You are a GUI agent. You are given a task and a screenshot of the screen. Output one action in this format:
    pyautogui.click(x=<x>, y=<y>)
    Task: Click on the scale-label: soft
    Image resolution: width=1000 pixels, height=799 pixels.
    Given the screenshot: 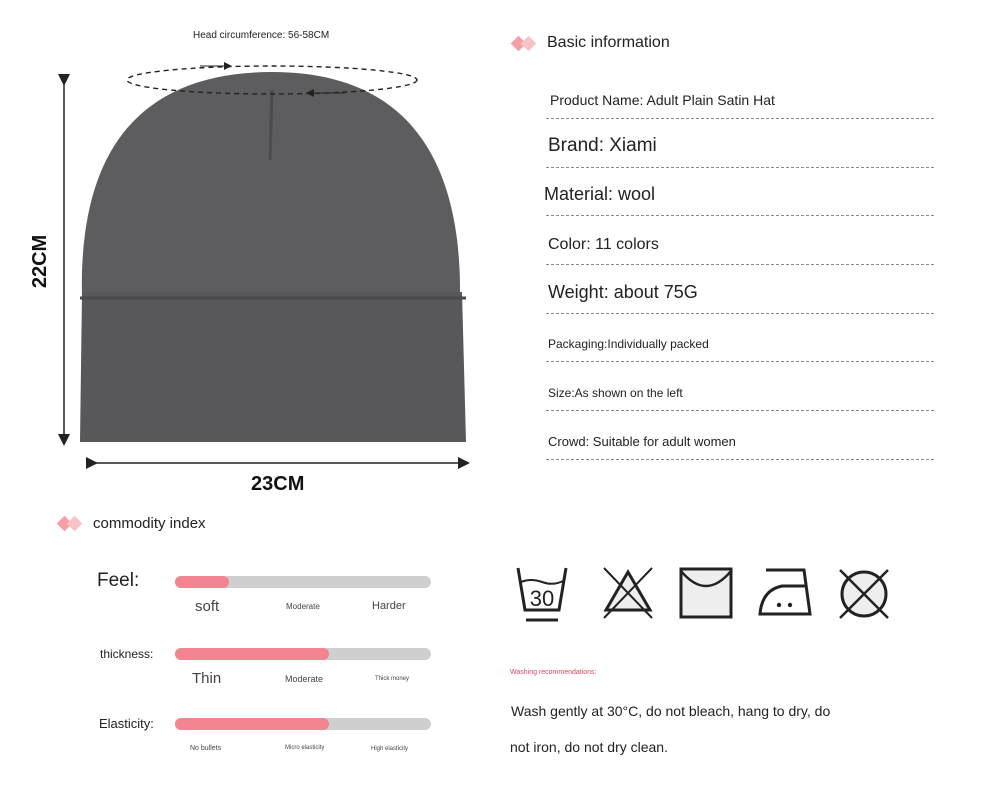 What is the action you would take?
    pyautogui.click(x=207, y=606)
    